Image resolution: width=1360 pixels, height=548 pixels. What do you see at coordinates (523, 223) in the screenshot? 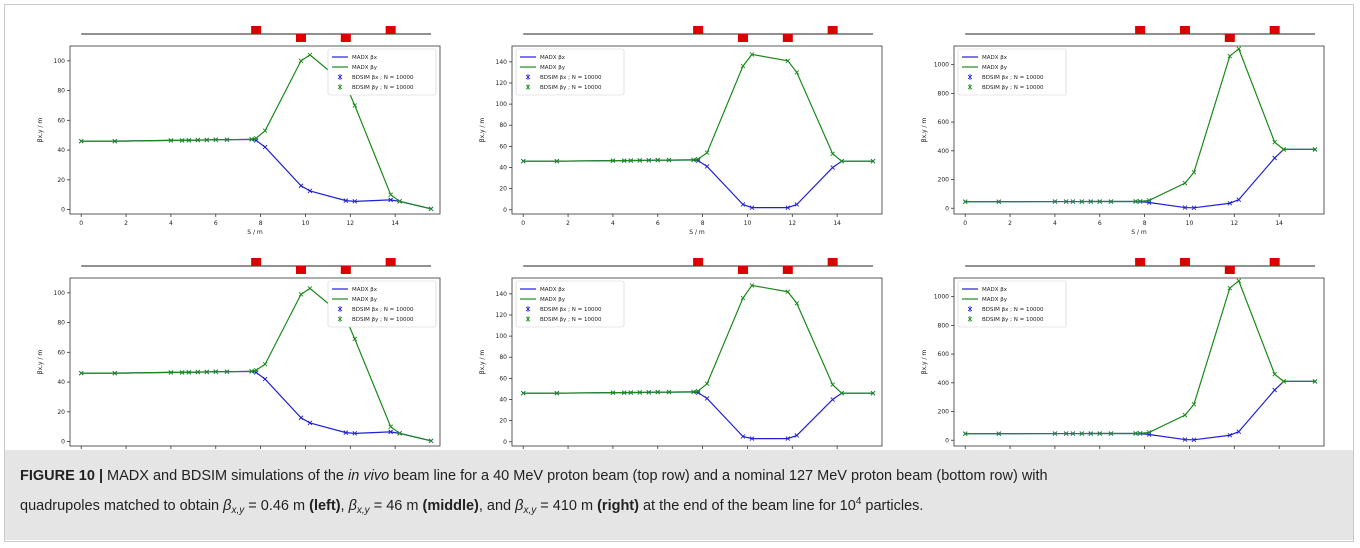
I see `x-tick-label: 0` at bounding box center [523, 223].